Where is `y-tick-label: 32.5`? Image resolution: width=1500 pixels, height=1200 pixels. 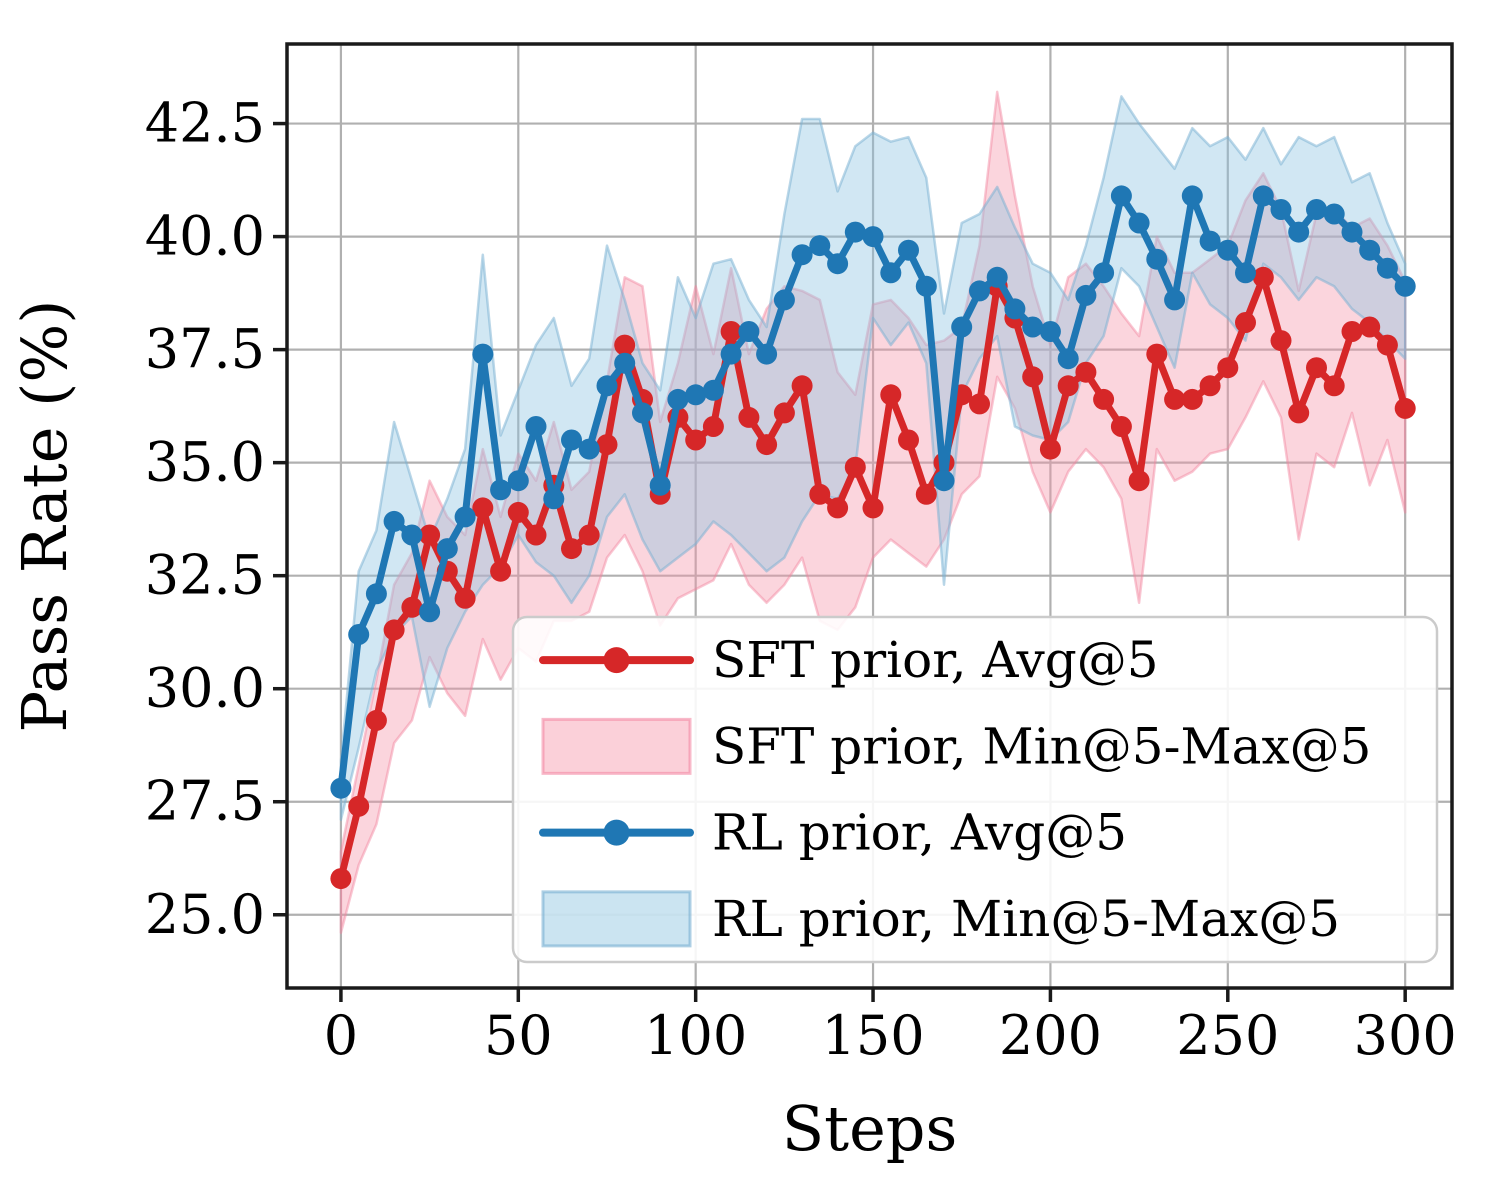 y-tick-label: 32.5 is located at coordinates (205, 575).